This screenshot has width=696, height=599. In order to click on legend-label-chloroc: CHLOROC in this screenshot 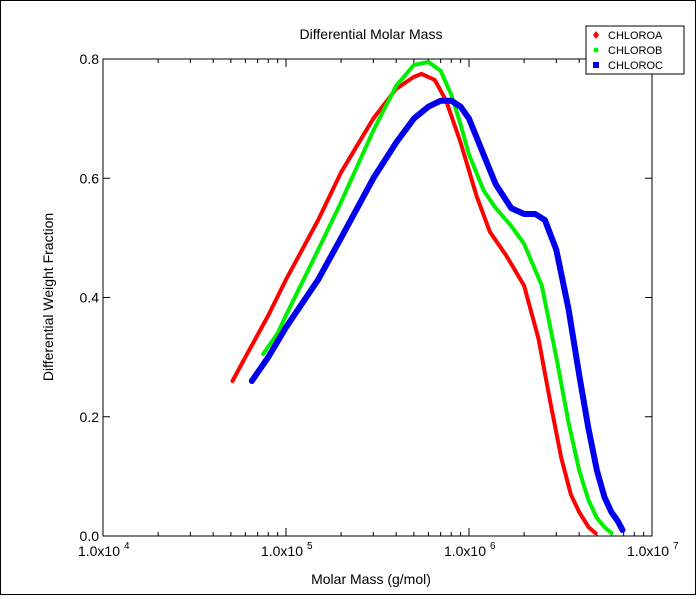, I will do `click(635, 66)`.